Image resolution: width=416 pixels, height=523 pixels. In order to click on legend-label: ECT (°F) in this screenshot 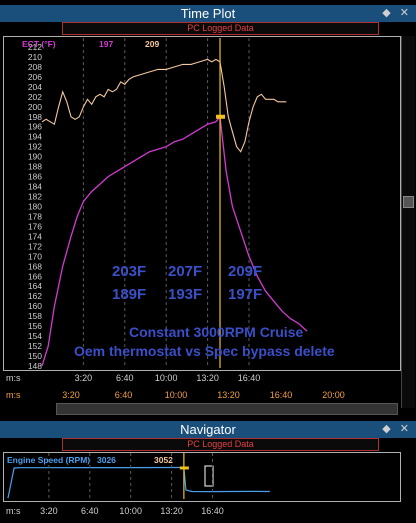, I will do `click(39, 44)`.